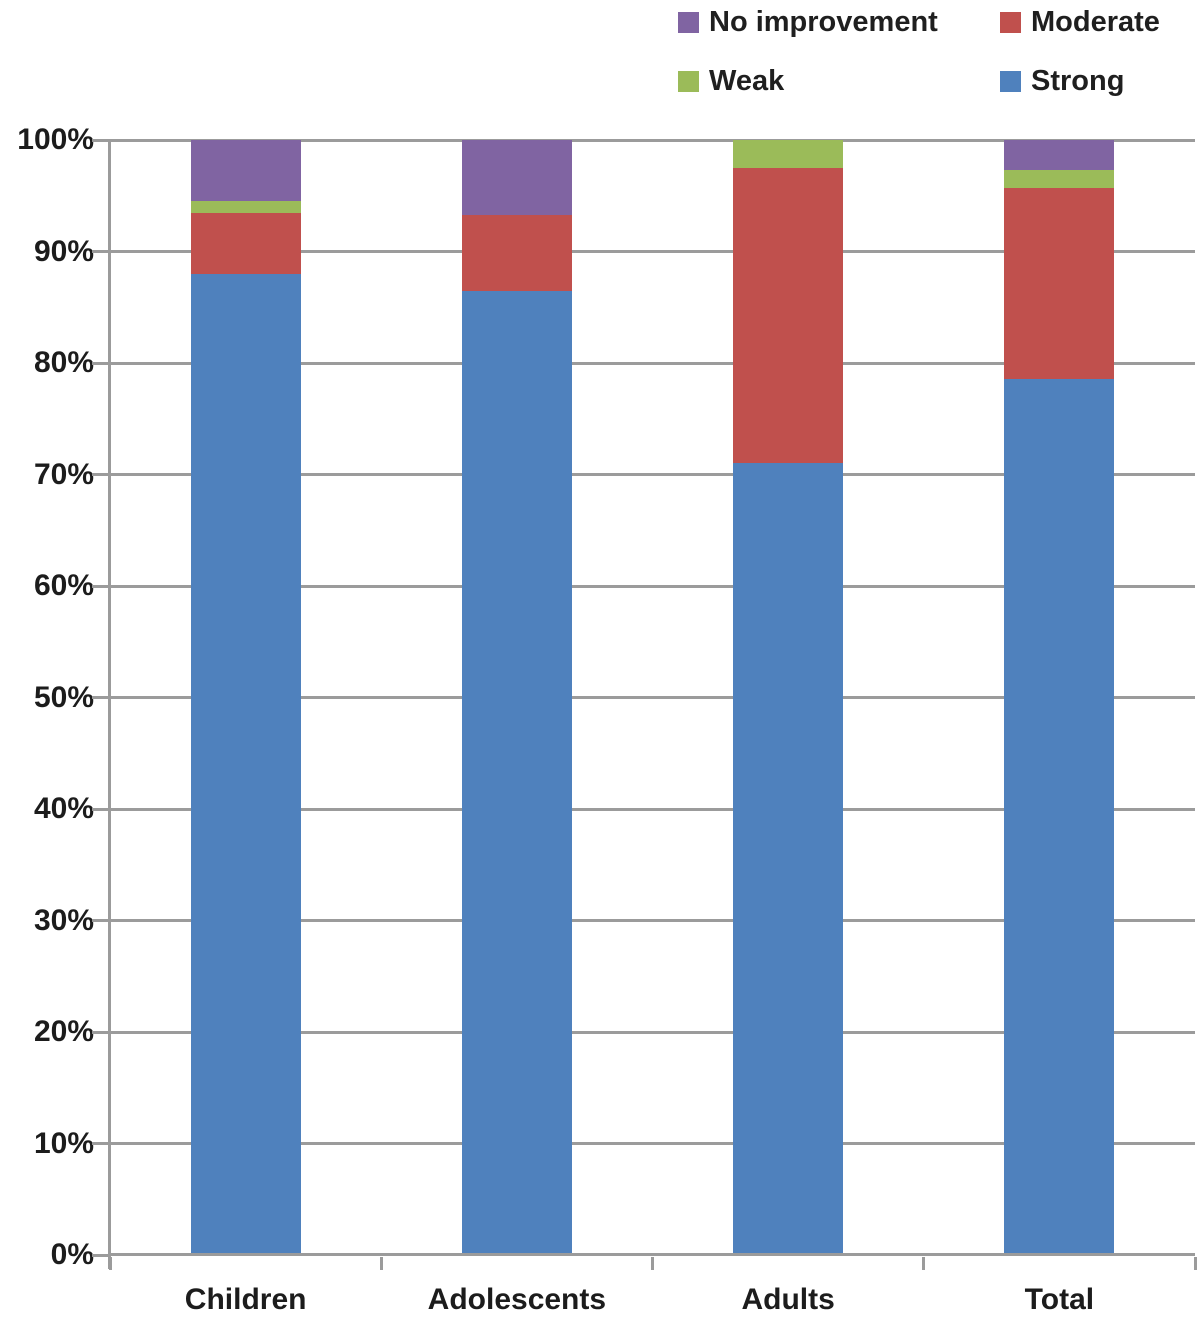 The image size is (1200, 1326). I want to click on bar-adolescents, so click(516, 697).